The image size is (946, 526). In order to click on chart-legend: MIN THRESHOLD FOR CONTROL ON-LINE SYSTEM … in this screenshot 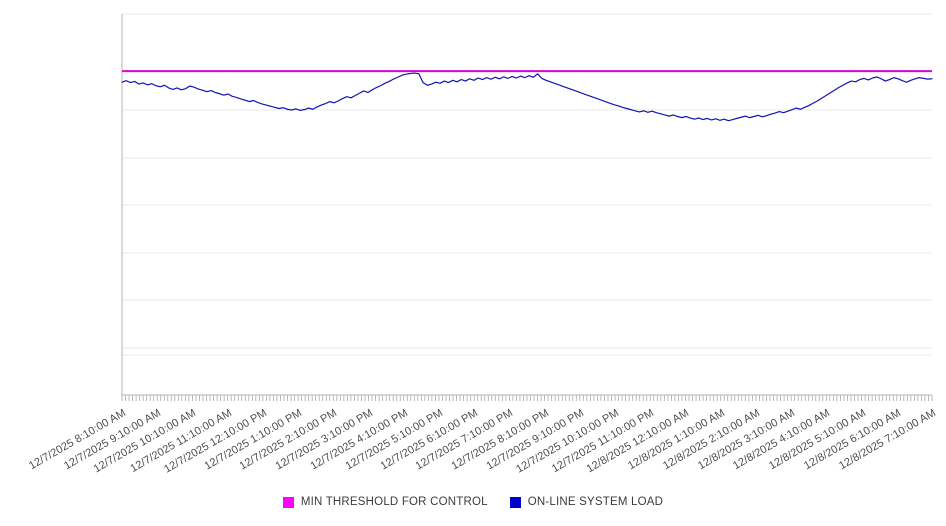, I will do `click(473, 502)`.